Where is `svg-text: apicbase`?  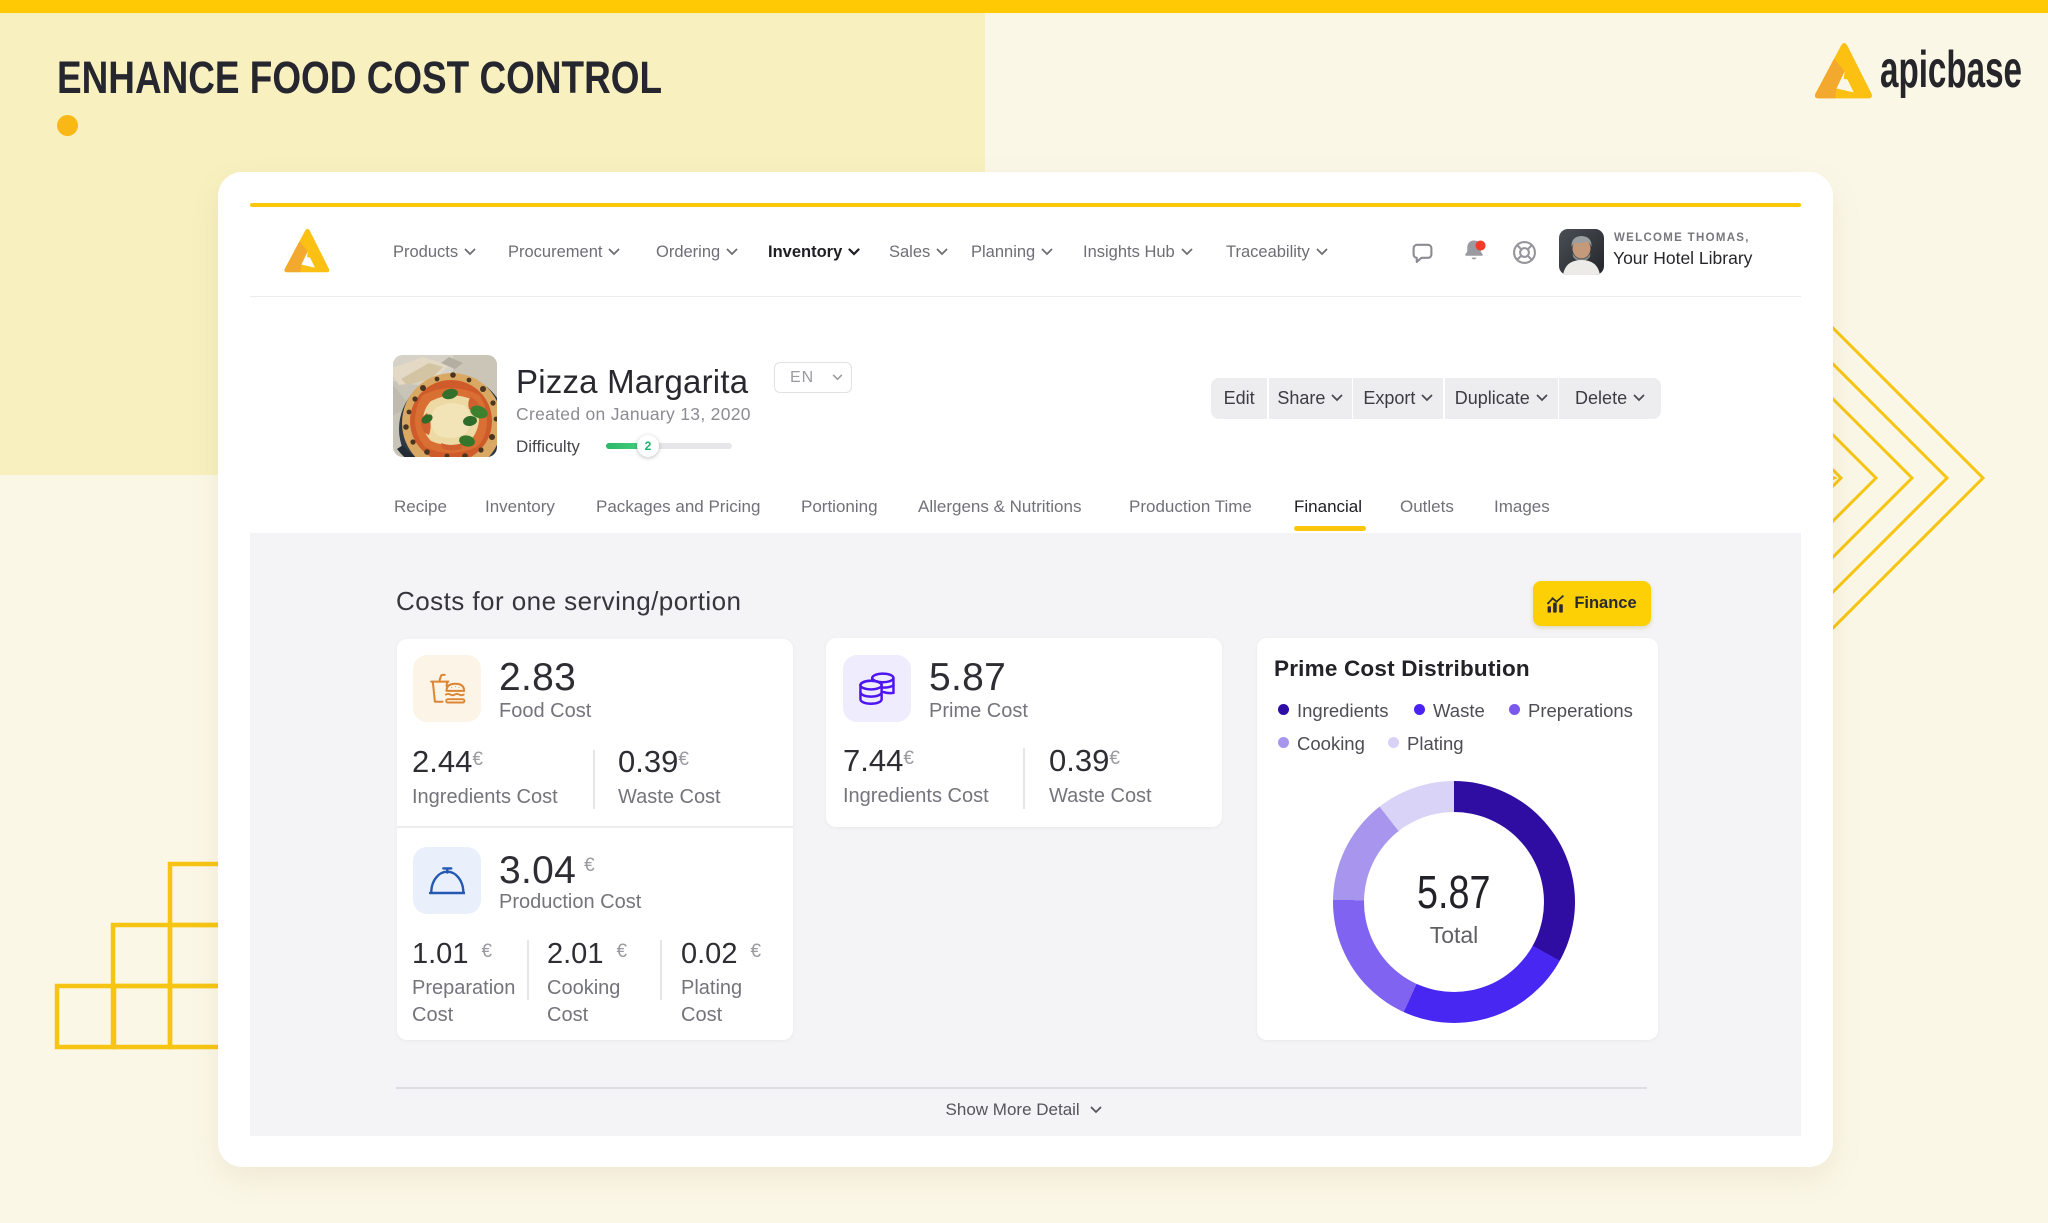
svg-text: apicbase is located at coordinates (1951, 70).